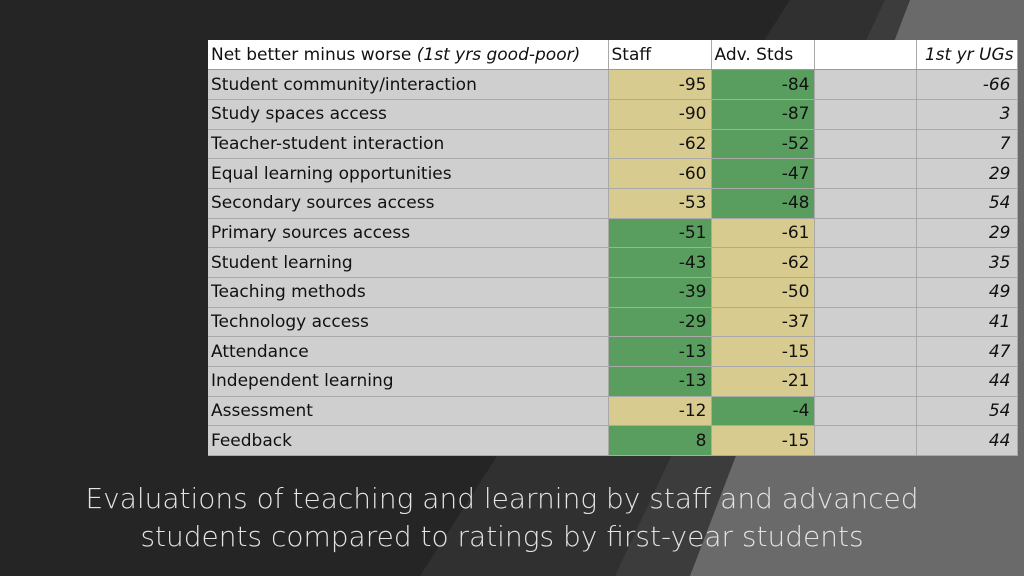 This screenshot has width=1024, height=576. I want to click on header-staff: Staff, so click(660, 55).